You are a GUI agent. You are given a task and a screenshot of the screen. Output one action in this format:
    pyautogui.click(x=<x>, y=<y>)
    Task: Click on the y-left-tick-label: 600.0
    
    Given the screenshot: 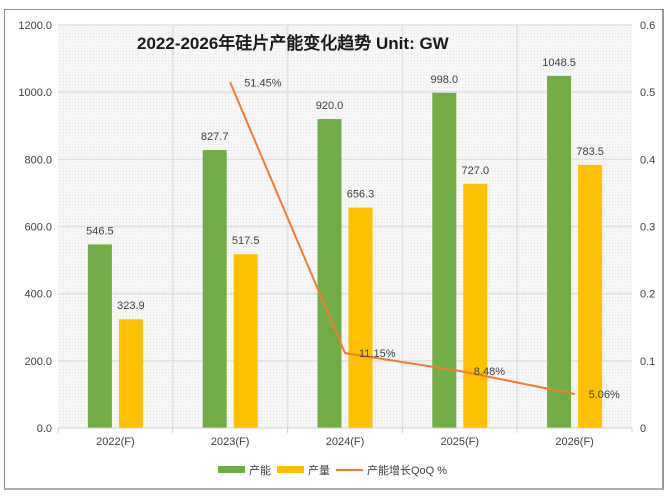 What is the action you would take?
    pyautogui.click(x=38, y=228)
    